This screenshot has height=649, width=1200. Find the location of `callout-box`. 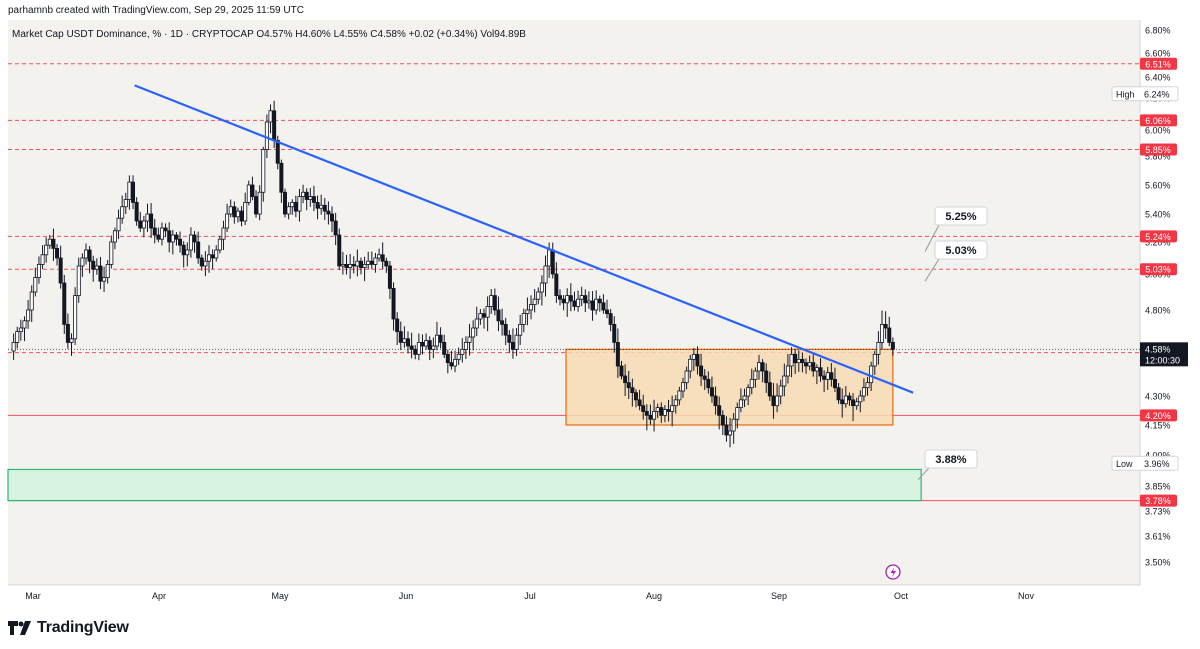

callout-box is located at coordinates (961, 216).